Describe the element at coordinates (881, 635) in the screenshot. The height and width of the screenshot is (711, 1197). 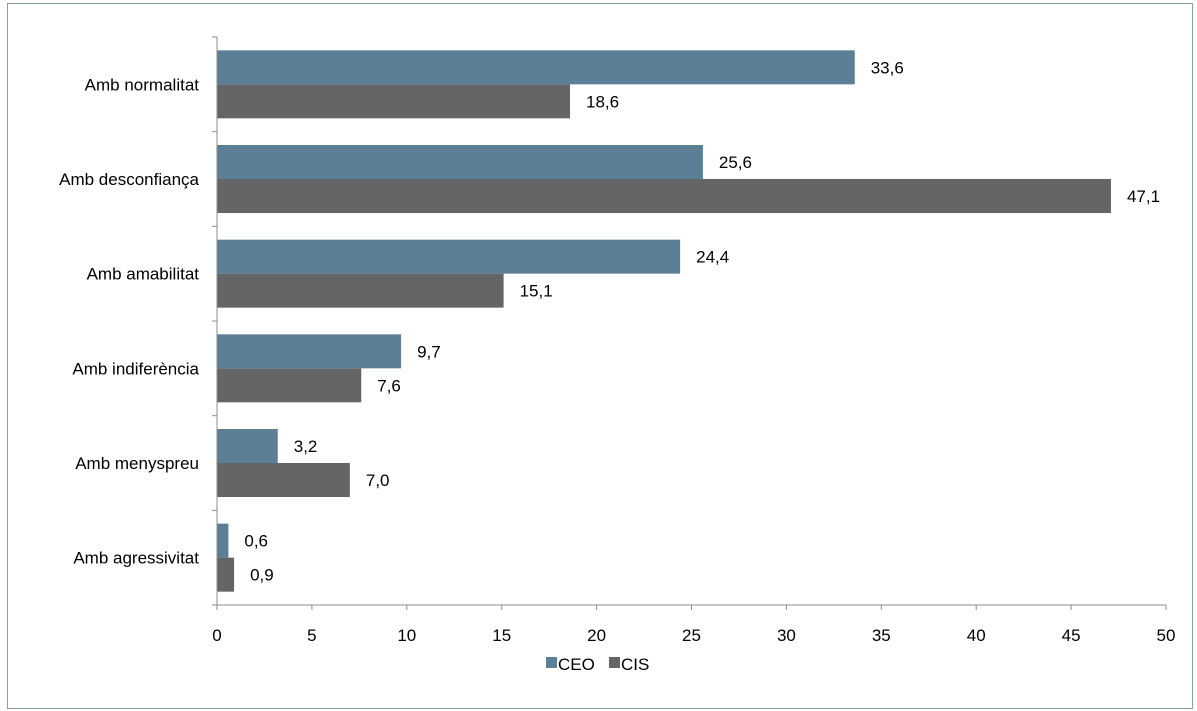
I see `x-tick-label-35: 35` at that location.